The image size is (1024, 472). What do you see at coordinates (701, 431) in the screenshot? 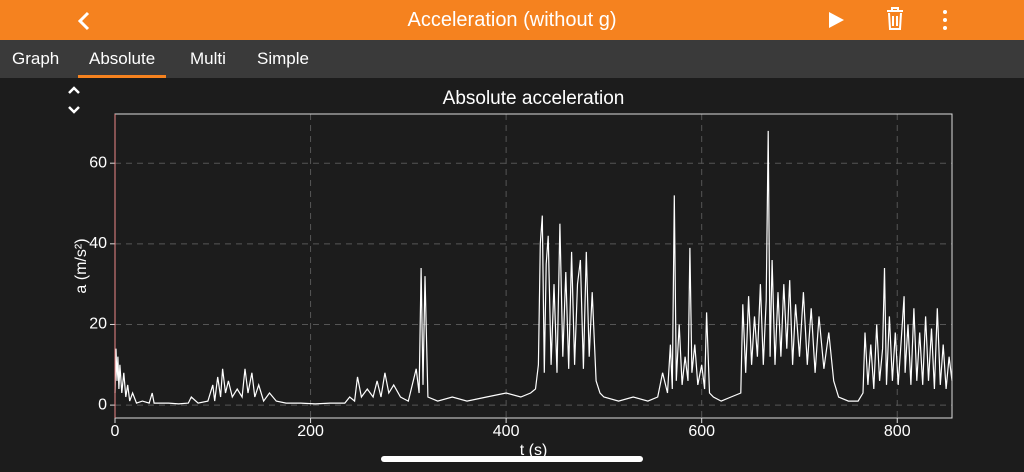
I see `x-tick-label: 600` at bounding box center [701, 431].